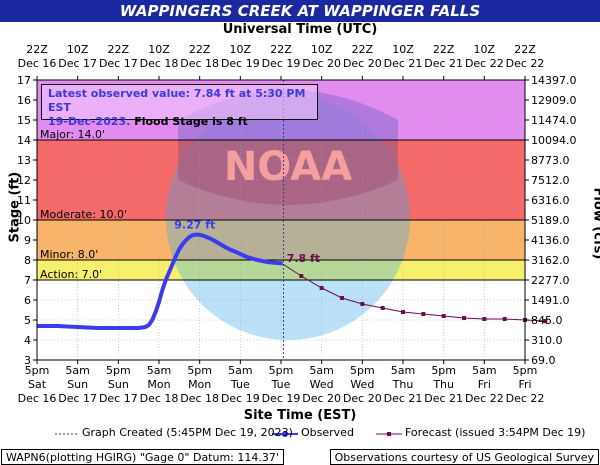 This screenshot has height=465, width=600. What do you see at coordinates (191, 121) in the screenshot?
I see `flood-stage-note: Flood Stage is 8 ft` at bounding box center [191, 121].